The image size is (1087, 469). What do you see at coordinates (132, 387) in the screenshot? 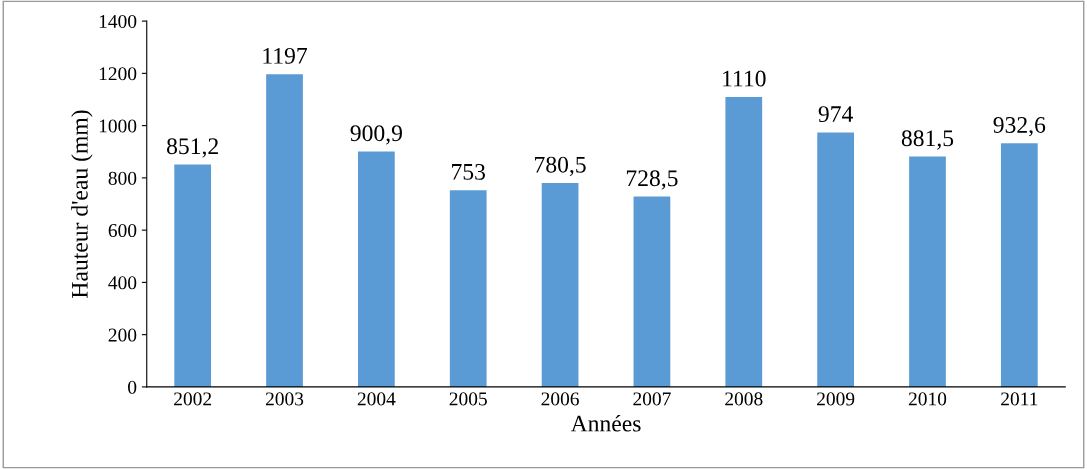
I see `y-tick-label: 0` at bounding box center [132, 387].